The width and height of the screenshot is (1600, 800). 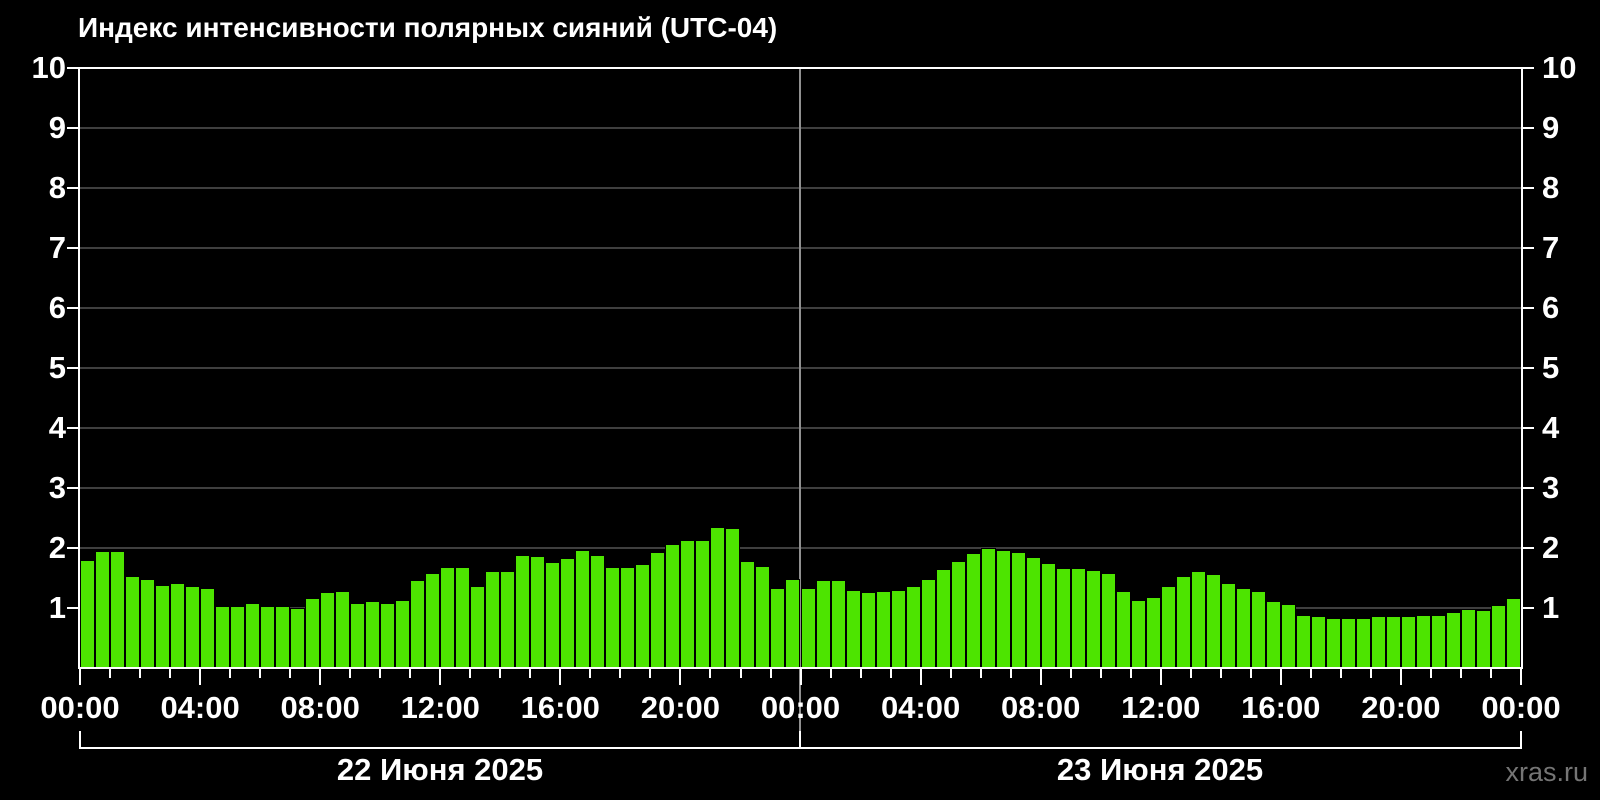 What do you see at coordinates (80, 740) in the screenshot?
I see `day-bracket-cap` at bounding box center [80, 740].